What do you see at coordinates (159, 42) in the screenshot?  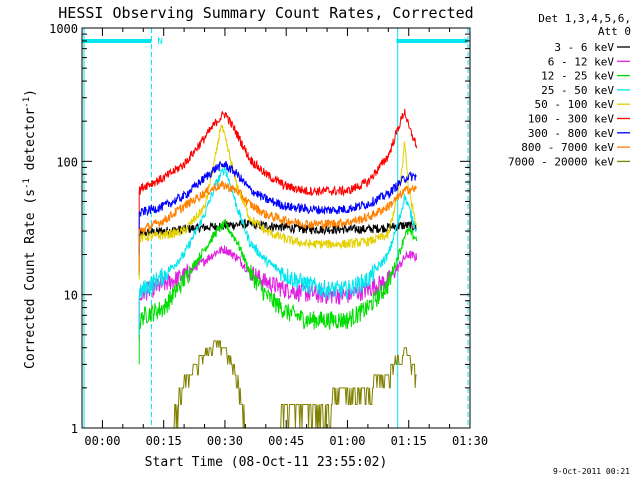 I see `annotation-n: N` at bounding box center [159, 42].